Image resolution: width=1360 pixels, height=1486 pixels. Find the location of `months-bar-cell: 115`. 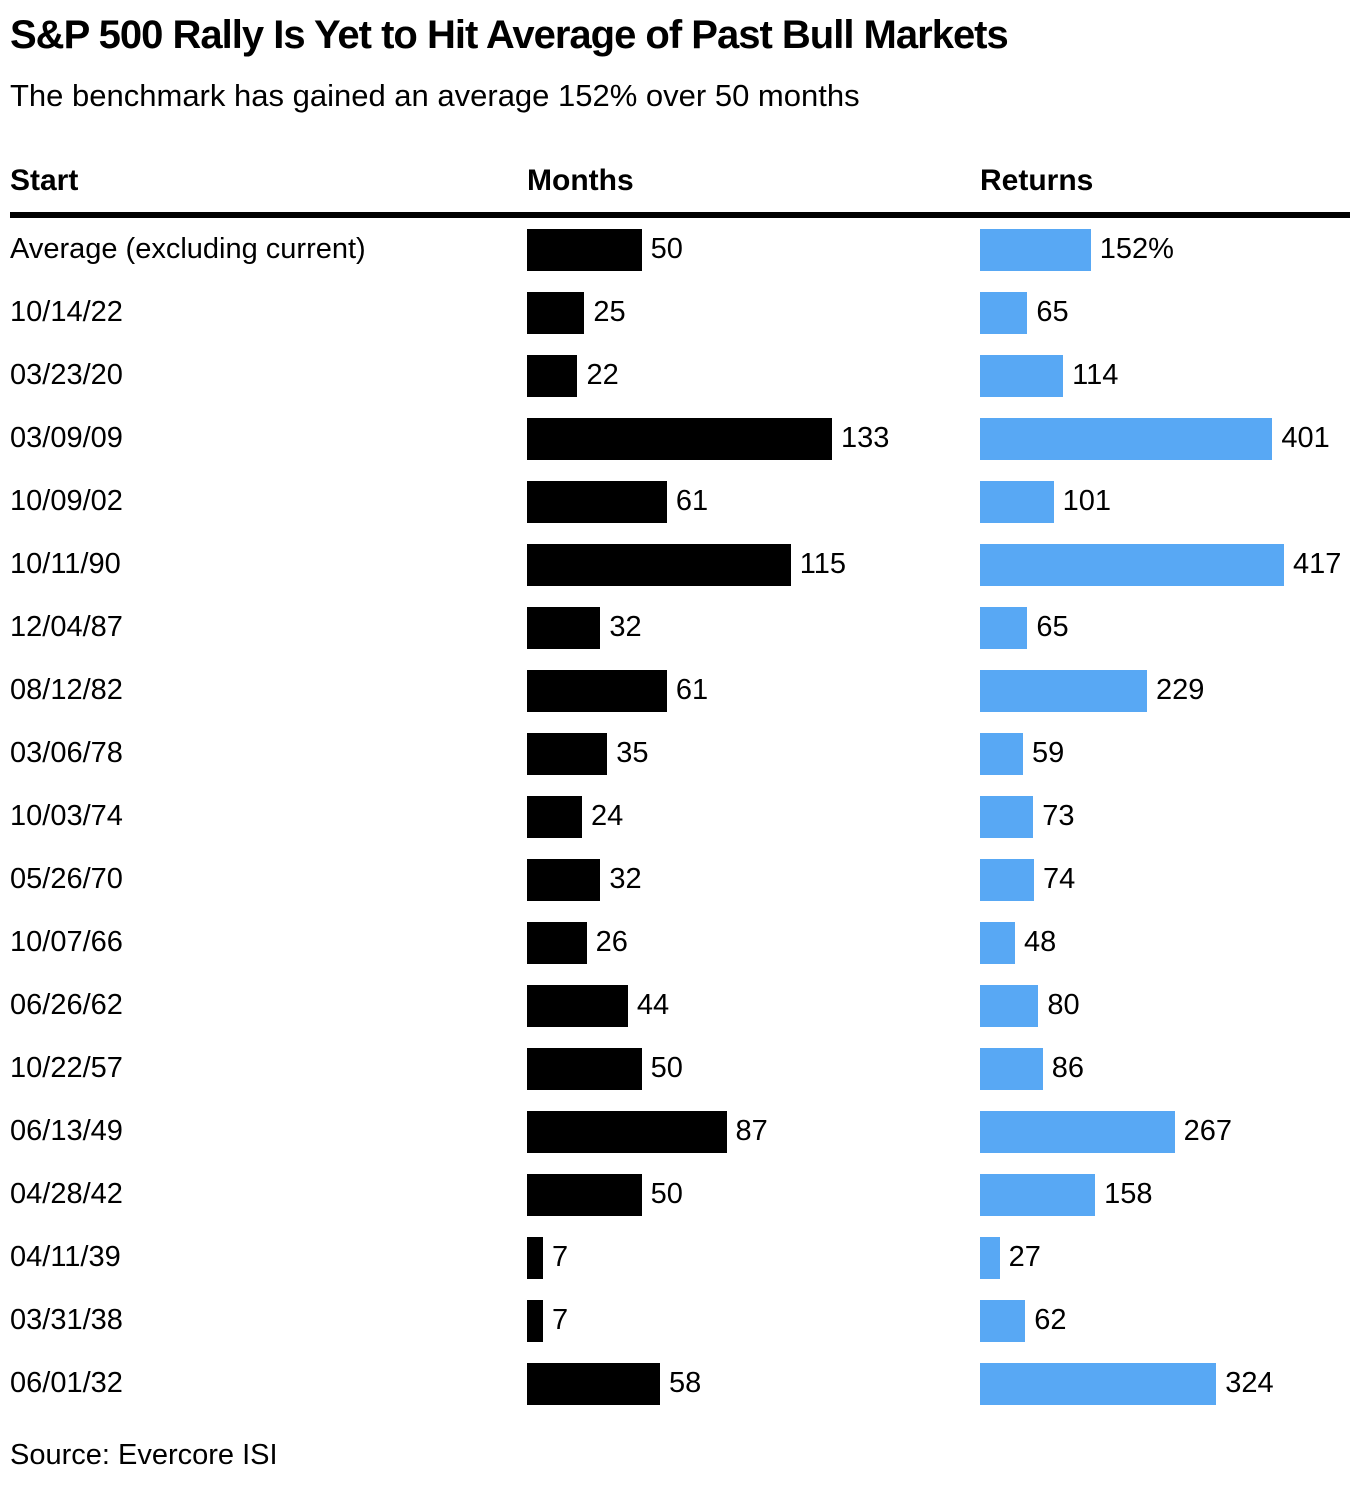

months-bar-cell: 115 is located at coordinates (753, 564).